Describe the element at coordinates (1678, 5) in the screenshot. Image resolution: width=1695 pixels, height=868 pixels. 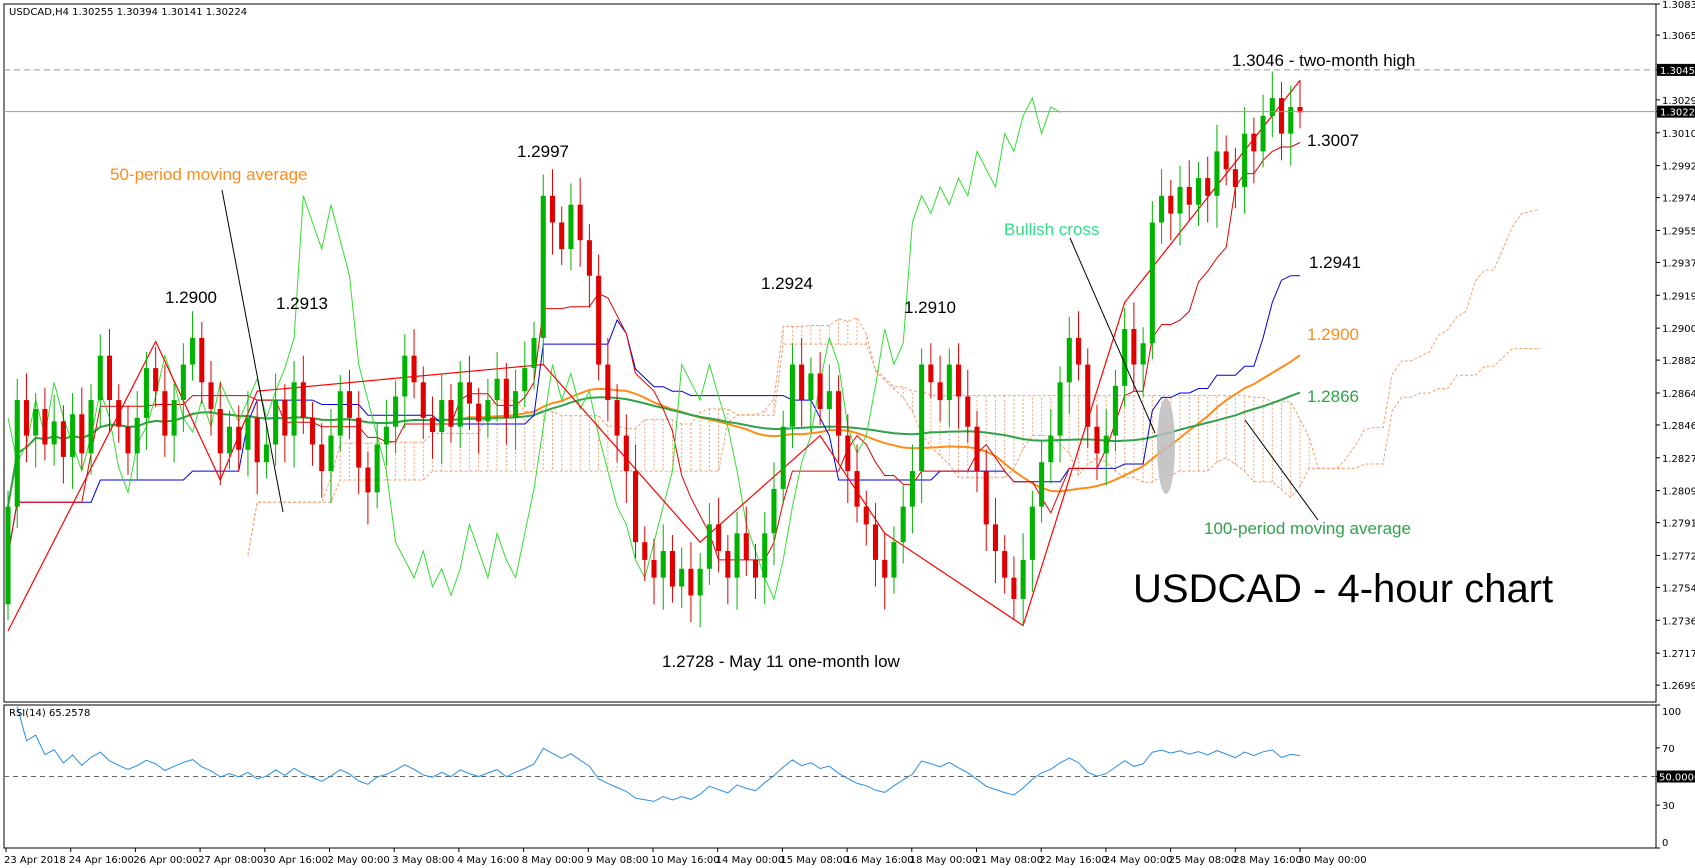
I see `price-tick-label: 1.30830` at that location.